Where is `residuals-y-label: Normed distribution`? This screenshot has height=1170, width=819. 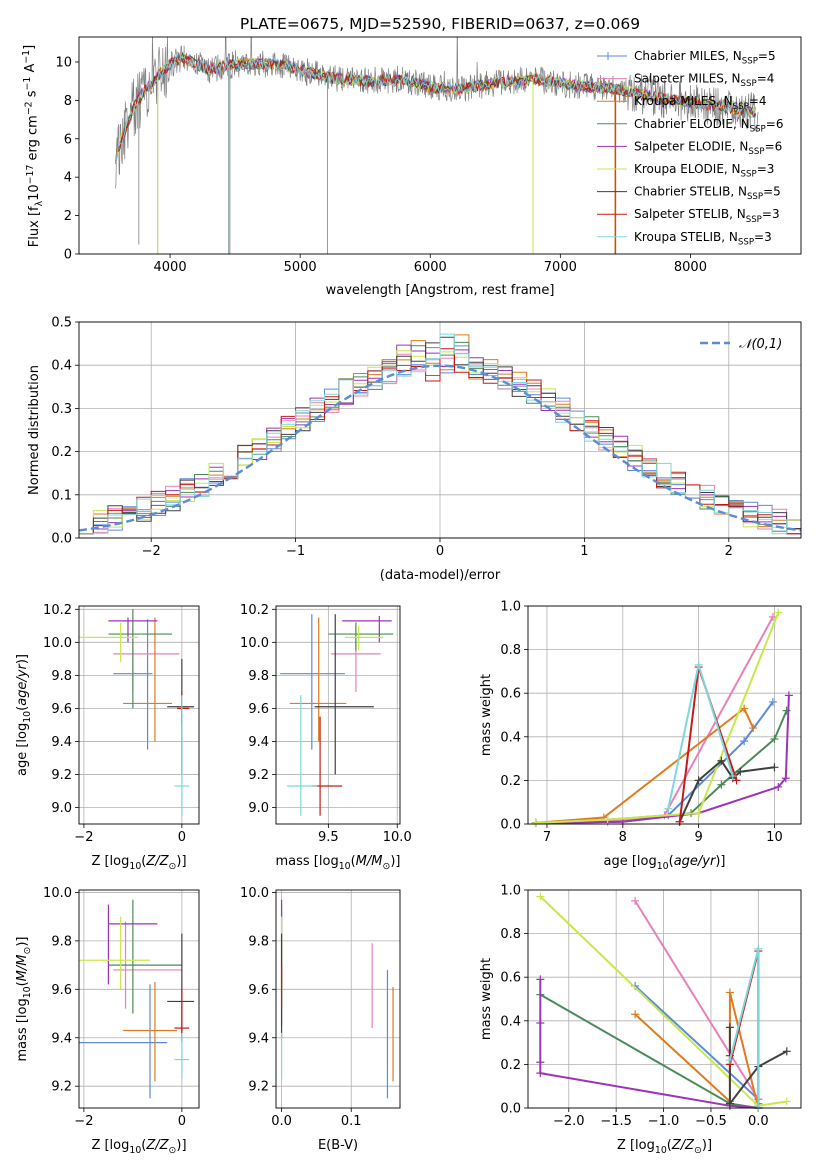 residuals-y-label: Normed distribution is located at coordinates (34, 430).